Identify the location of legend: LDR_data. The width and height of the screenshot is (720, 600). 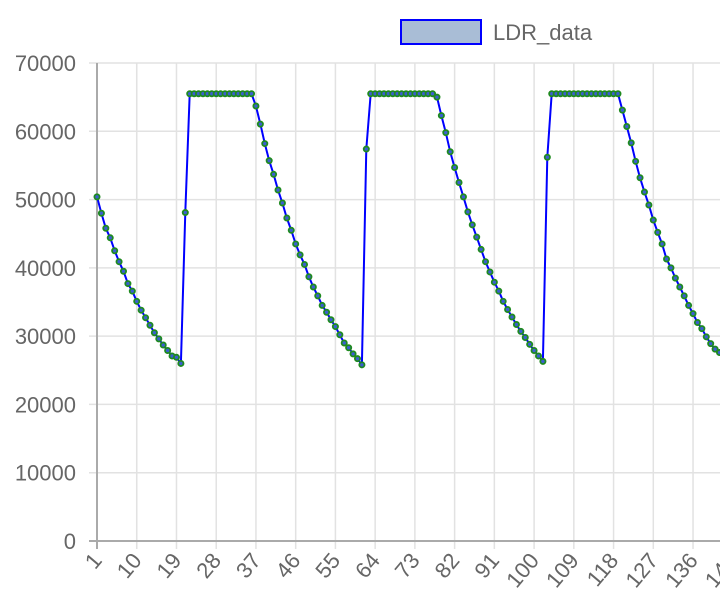
(496, 32).